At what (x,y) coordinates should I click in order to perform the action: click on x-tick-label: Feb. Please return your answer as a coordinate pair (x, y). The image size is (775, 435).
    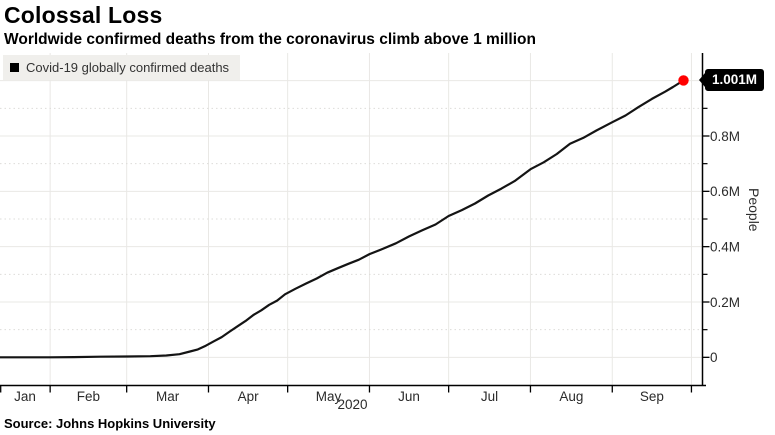
    Looking at the image, I should click on (88, 396).